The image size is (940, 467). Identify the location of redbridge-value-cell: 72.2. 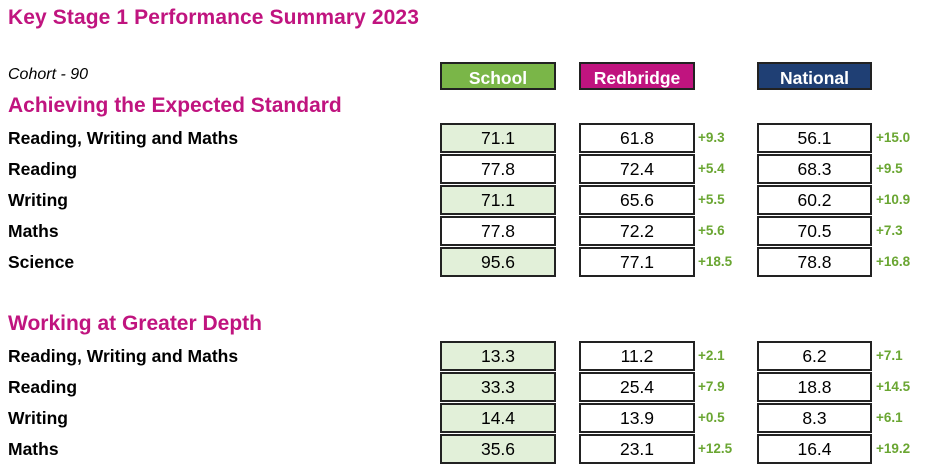
(637, 231).